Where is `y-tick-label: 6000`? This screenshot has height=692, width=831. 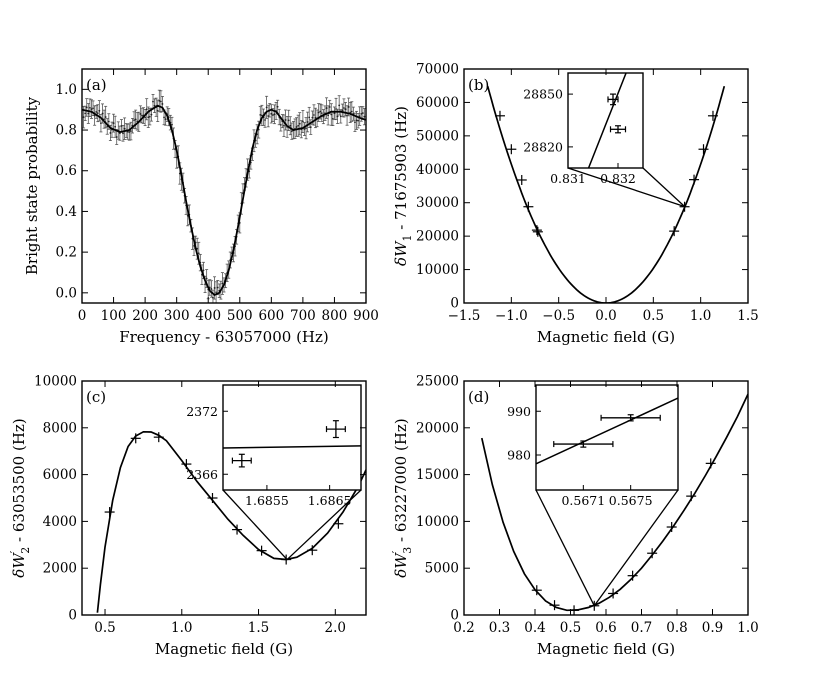 y-tick-label: 6000 is located at coordinates (60, 475).